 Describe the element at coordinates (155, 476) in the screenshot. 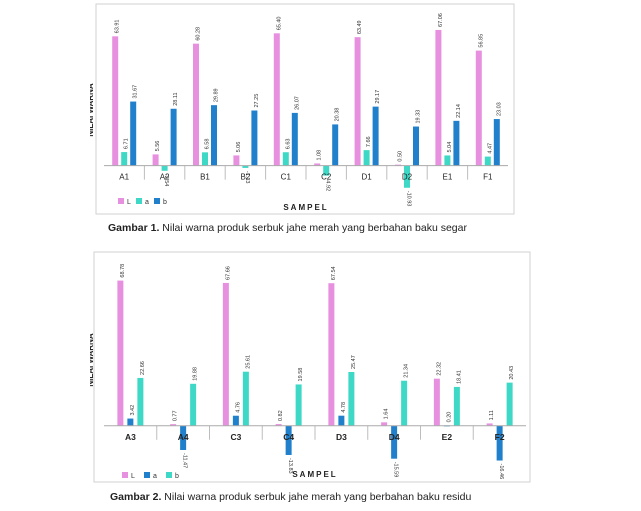

I see `chart2-legend-label-a: a` at that location.